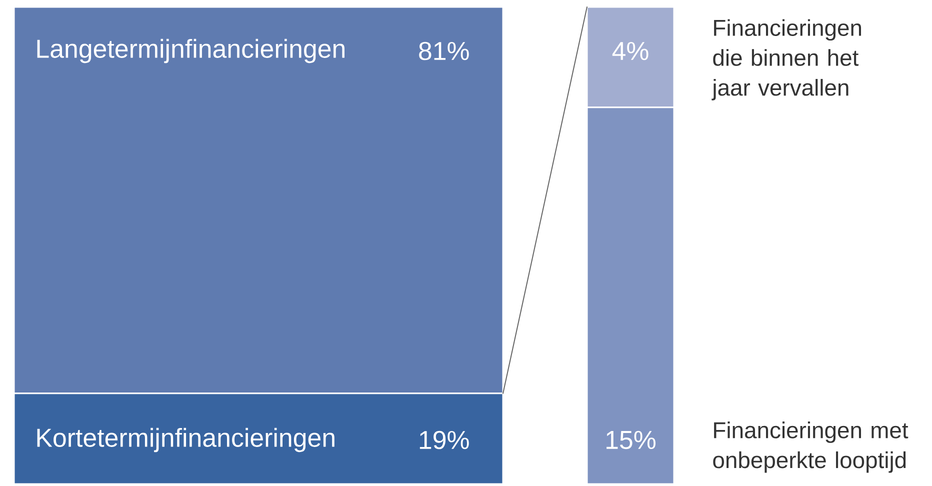 This screenshot has height=486, width=932. I want to click on data-label: 81%, so click(444, 51).